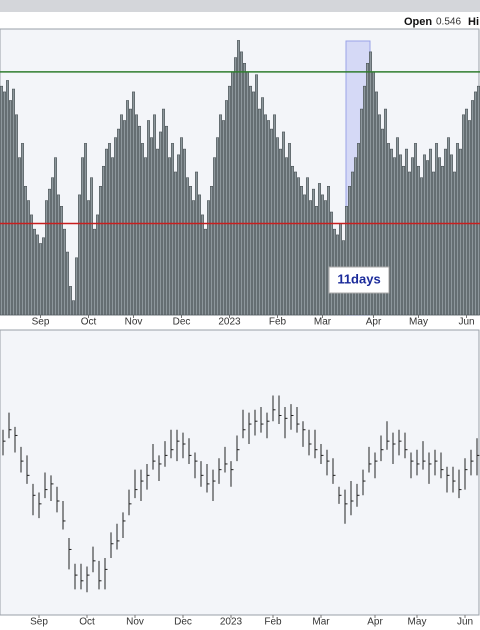 The height and width of the screenshot is (630, 480). What do you see at coordinates (323, 322) in the screenshot?
I see `x-tick-label: Mar` at bounding box center [323, 322].